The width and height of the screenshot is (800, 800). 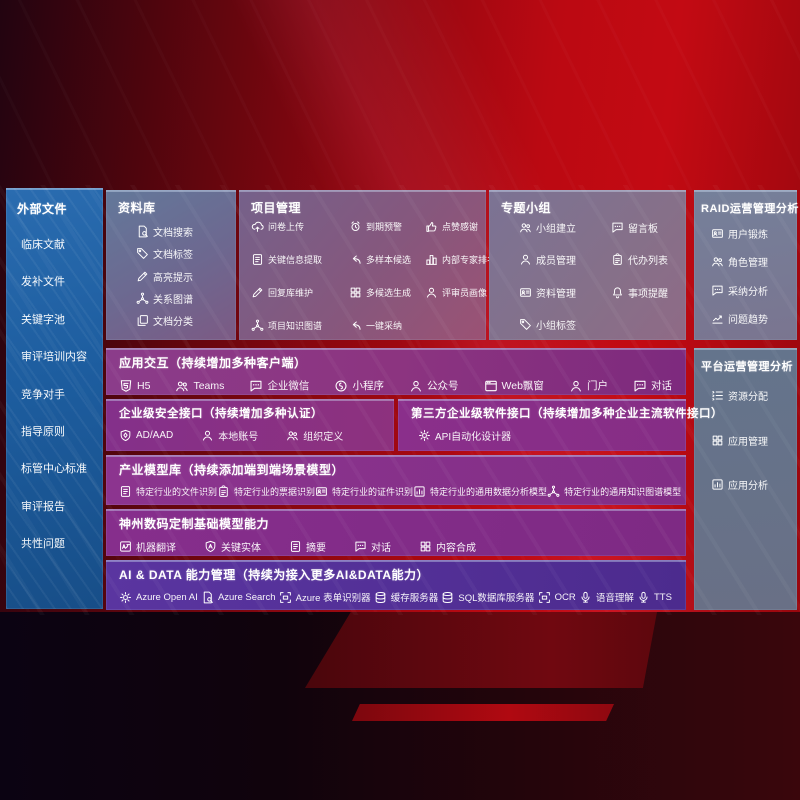 What do you see at coordinates (210, 546) in the screenshot?
I see `shield-a-icon` at bounding box center [210, 546].